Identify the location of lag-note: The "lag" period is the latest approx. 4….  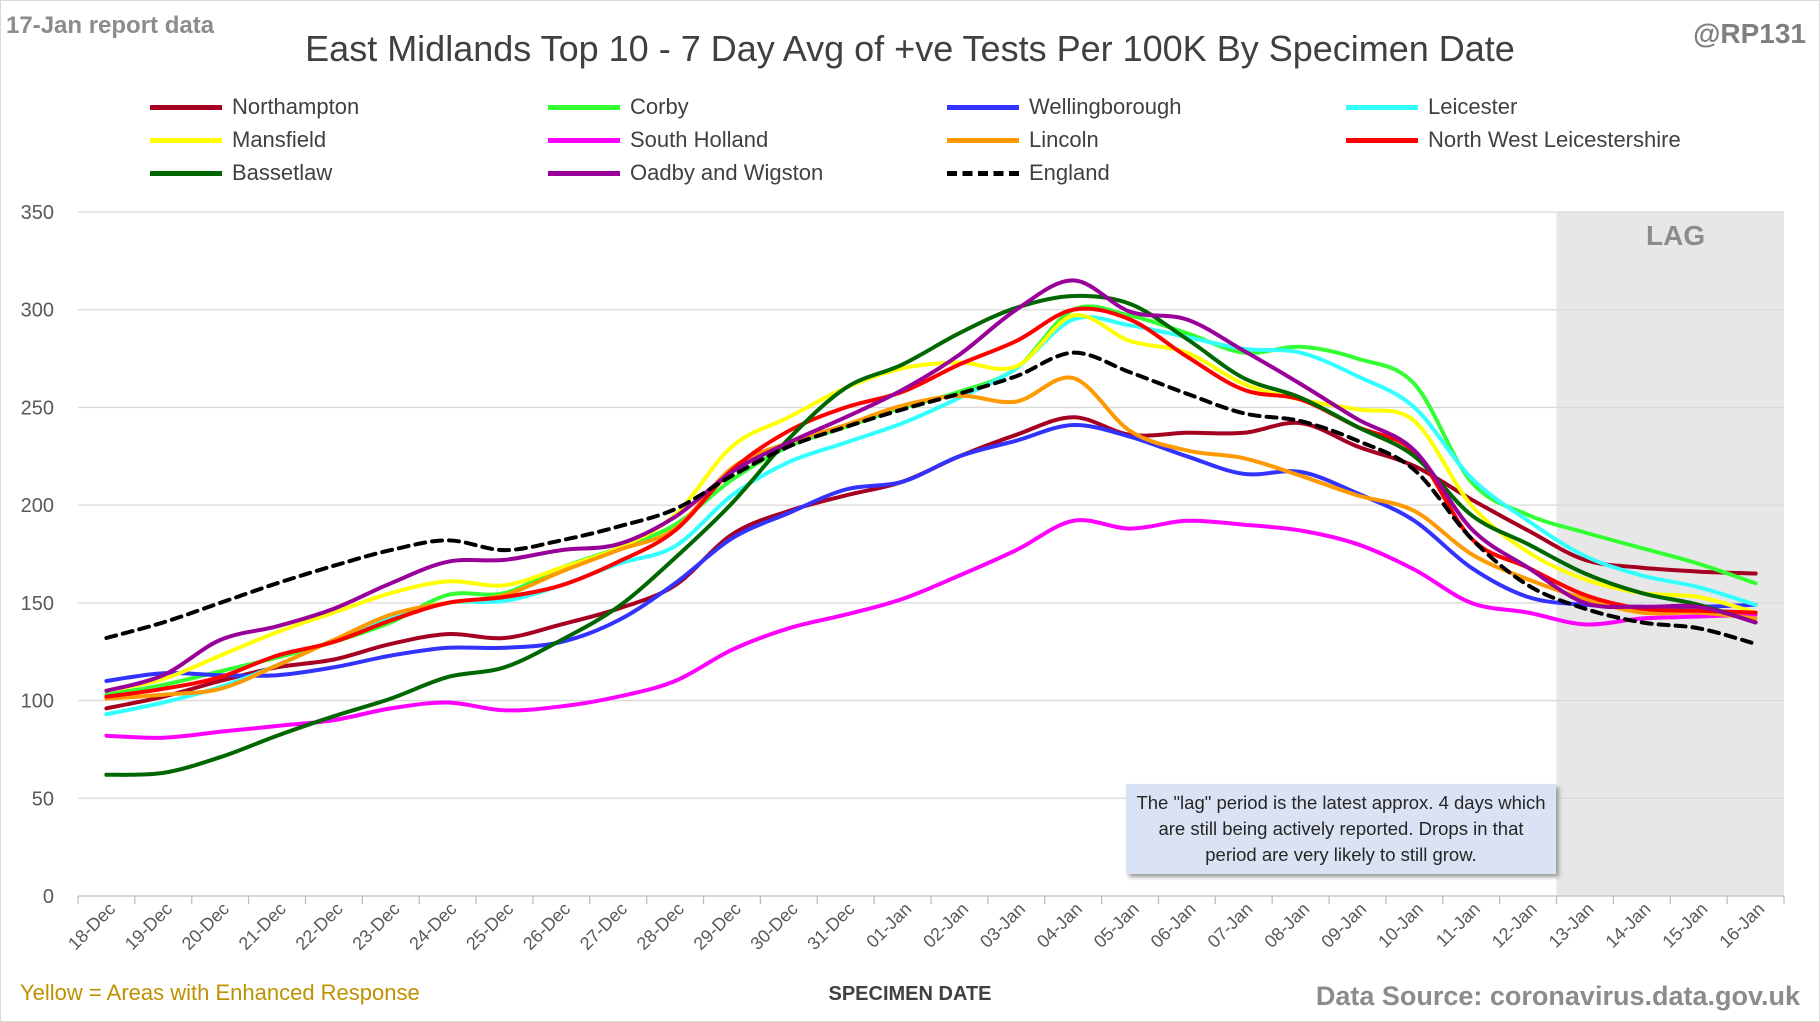
(1341, 829).